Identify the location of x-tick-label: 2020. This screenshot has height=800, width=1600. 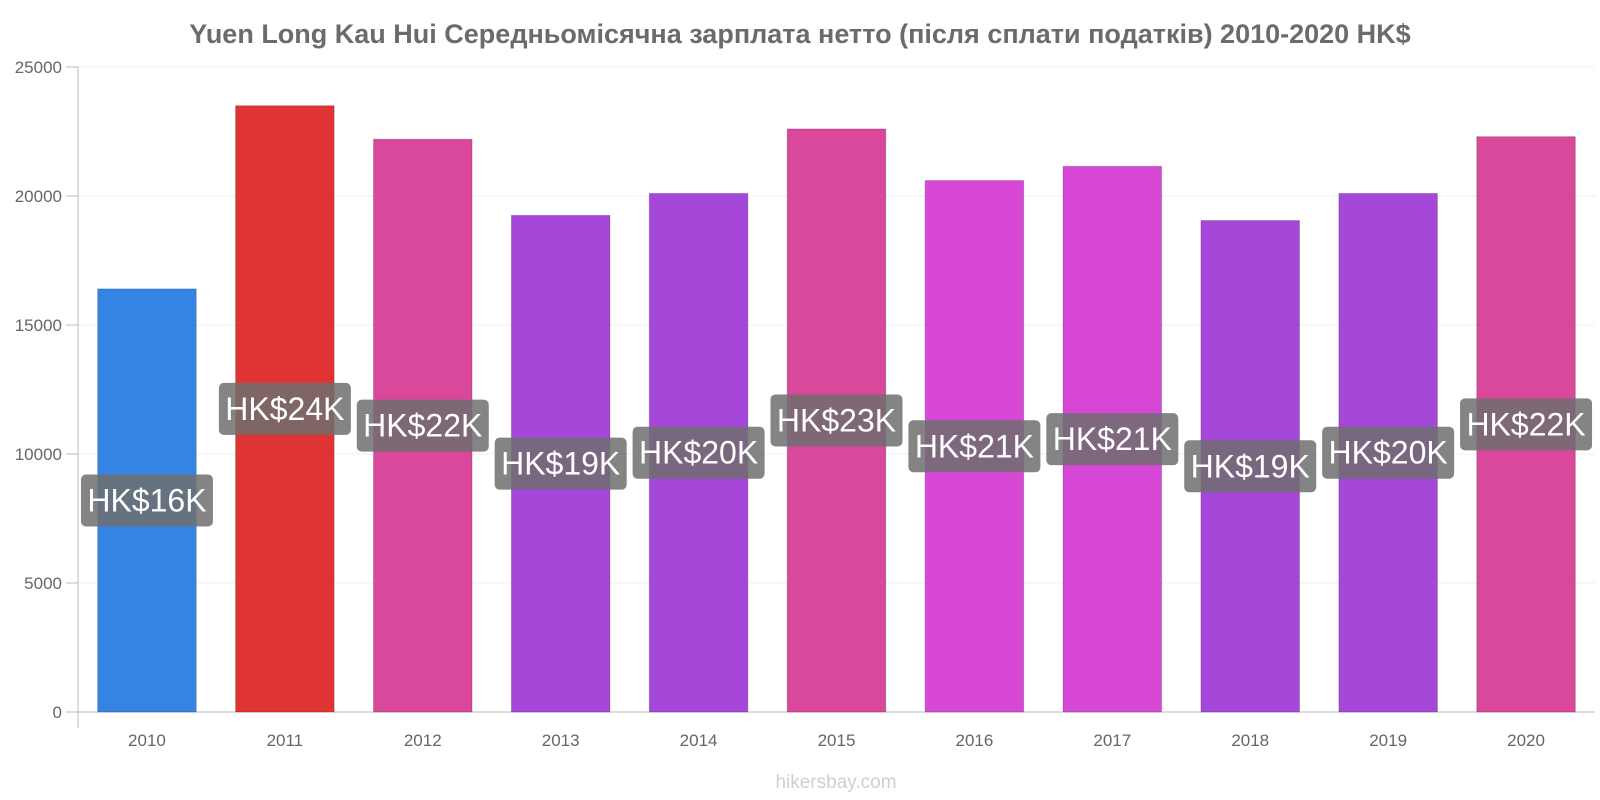
(1526, 740).